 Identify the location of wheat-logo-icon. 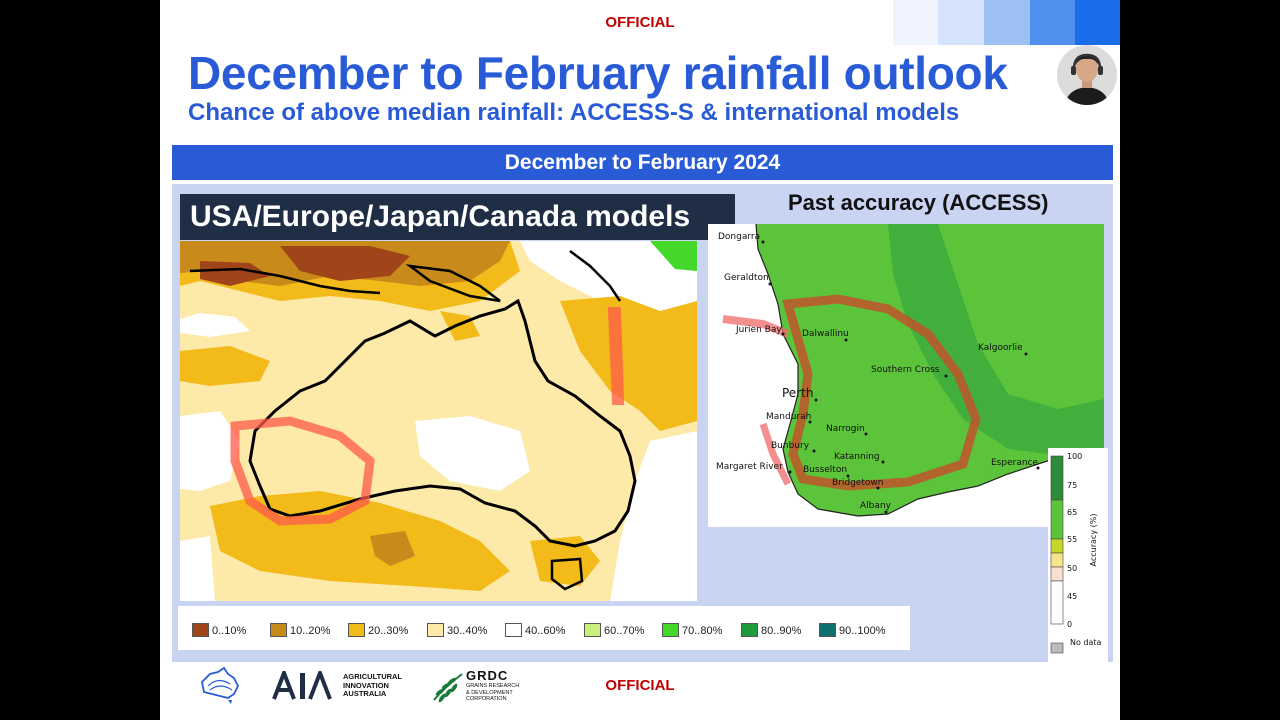
(448, 688).